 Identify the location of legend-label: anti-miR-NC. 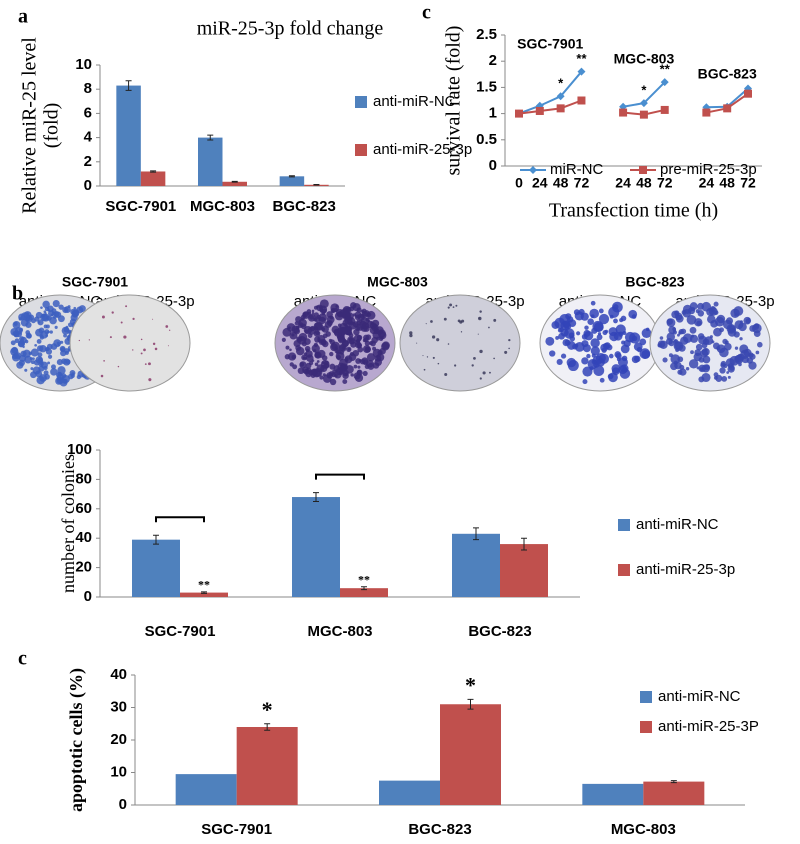
(414, 101).